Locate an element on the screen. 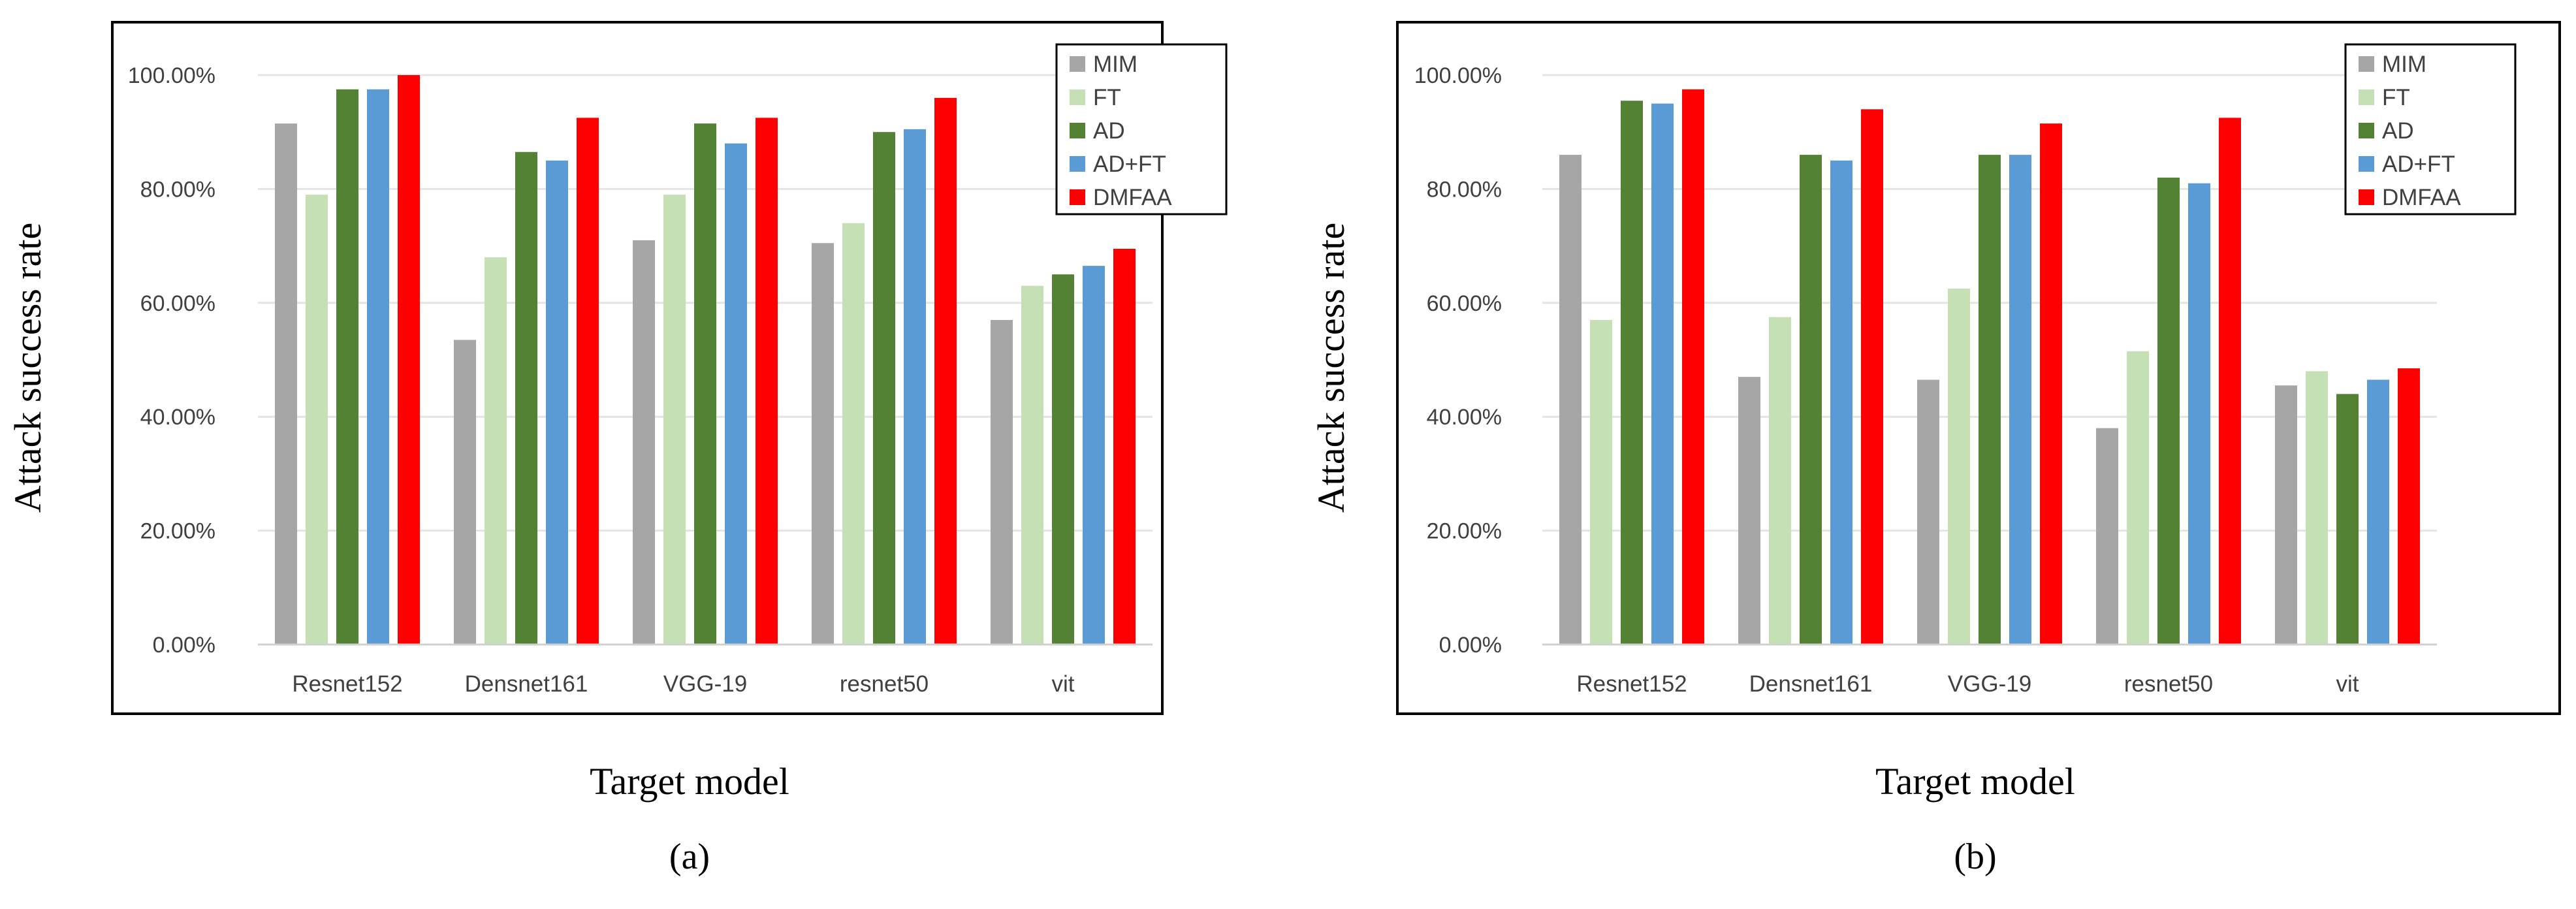  bar-ad-ft-resnet50 is located at coordinates (915, 387).